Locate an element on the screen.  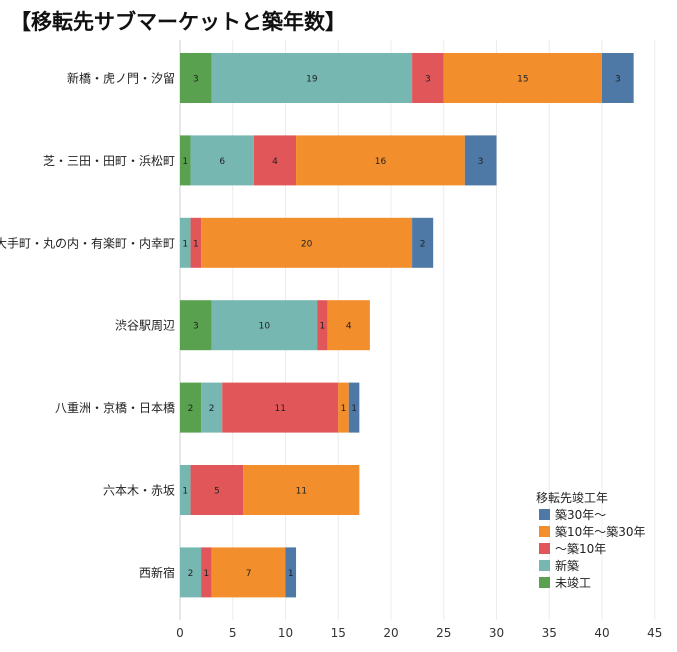
x-tick-label: 0 is located at coordinates (180, 633).